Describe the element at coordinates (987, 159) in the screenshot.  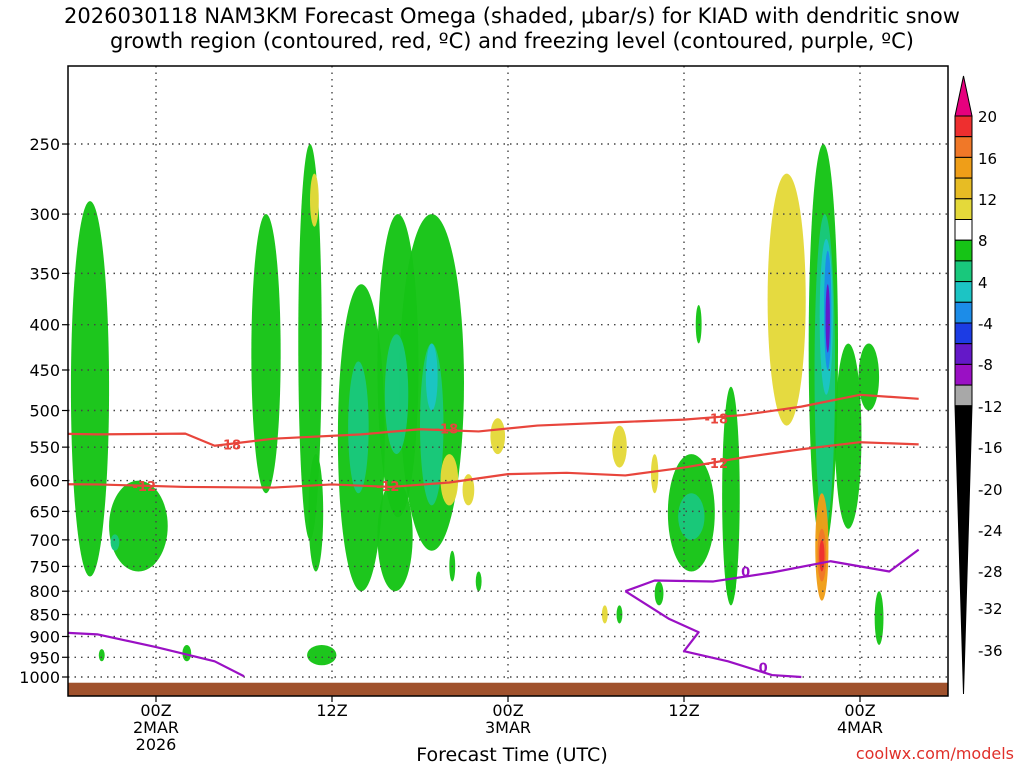
I see `colorbar-label: 16` at that location.